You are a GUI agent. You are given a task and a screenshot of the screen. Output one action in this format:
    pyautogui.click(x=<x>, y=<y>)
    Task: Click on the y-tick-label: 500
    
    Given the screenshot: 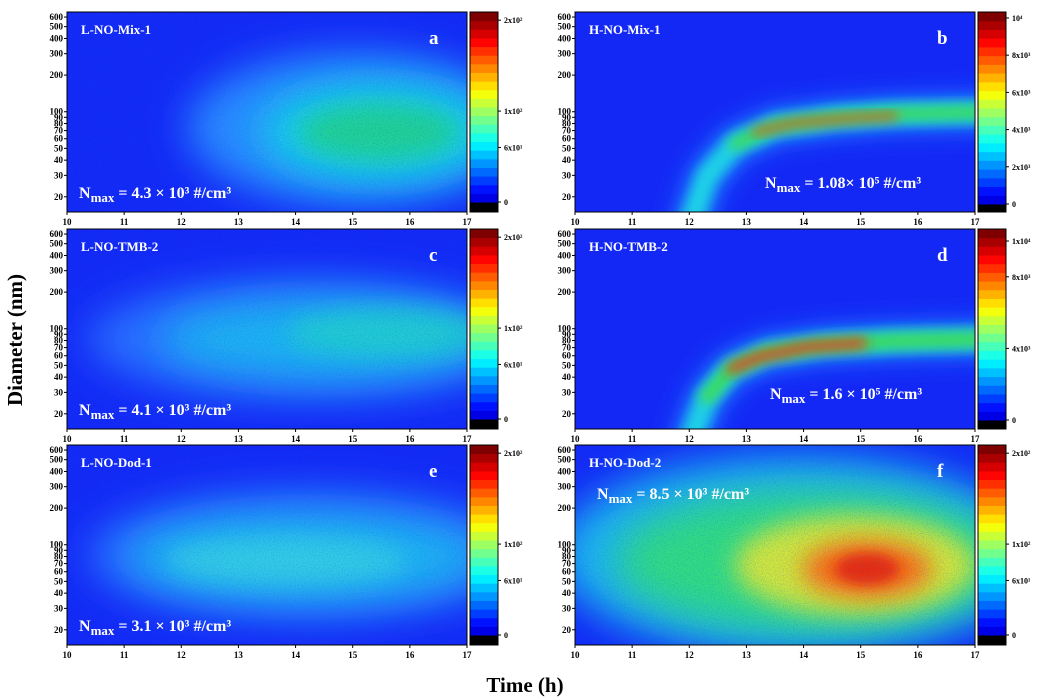 What is the action you would take?
    pyautogui.click(x=565, y=27)
    